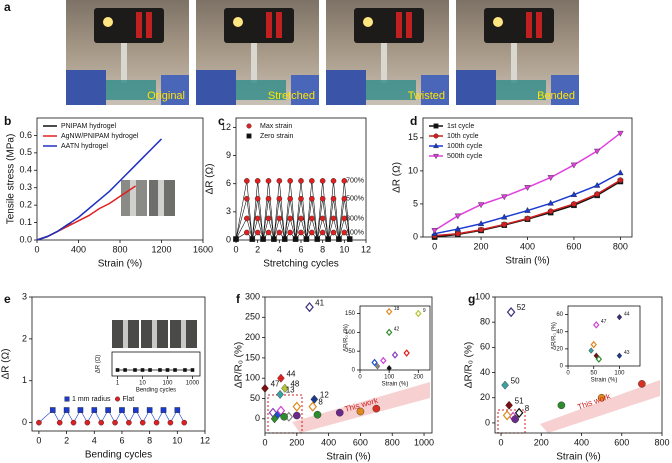 Image resolution: width=672 pixels, height=463 pixels. Describe the element at coordinates (276, 126) in the screenshot. I see `legend-label: Max strain` at that location.